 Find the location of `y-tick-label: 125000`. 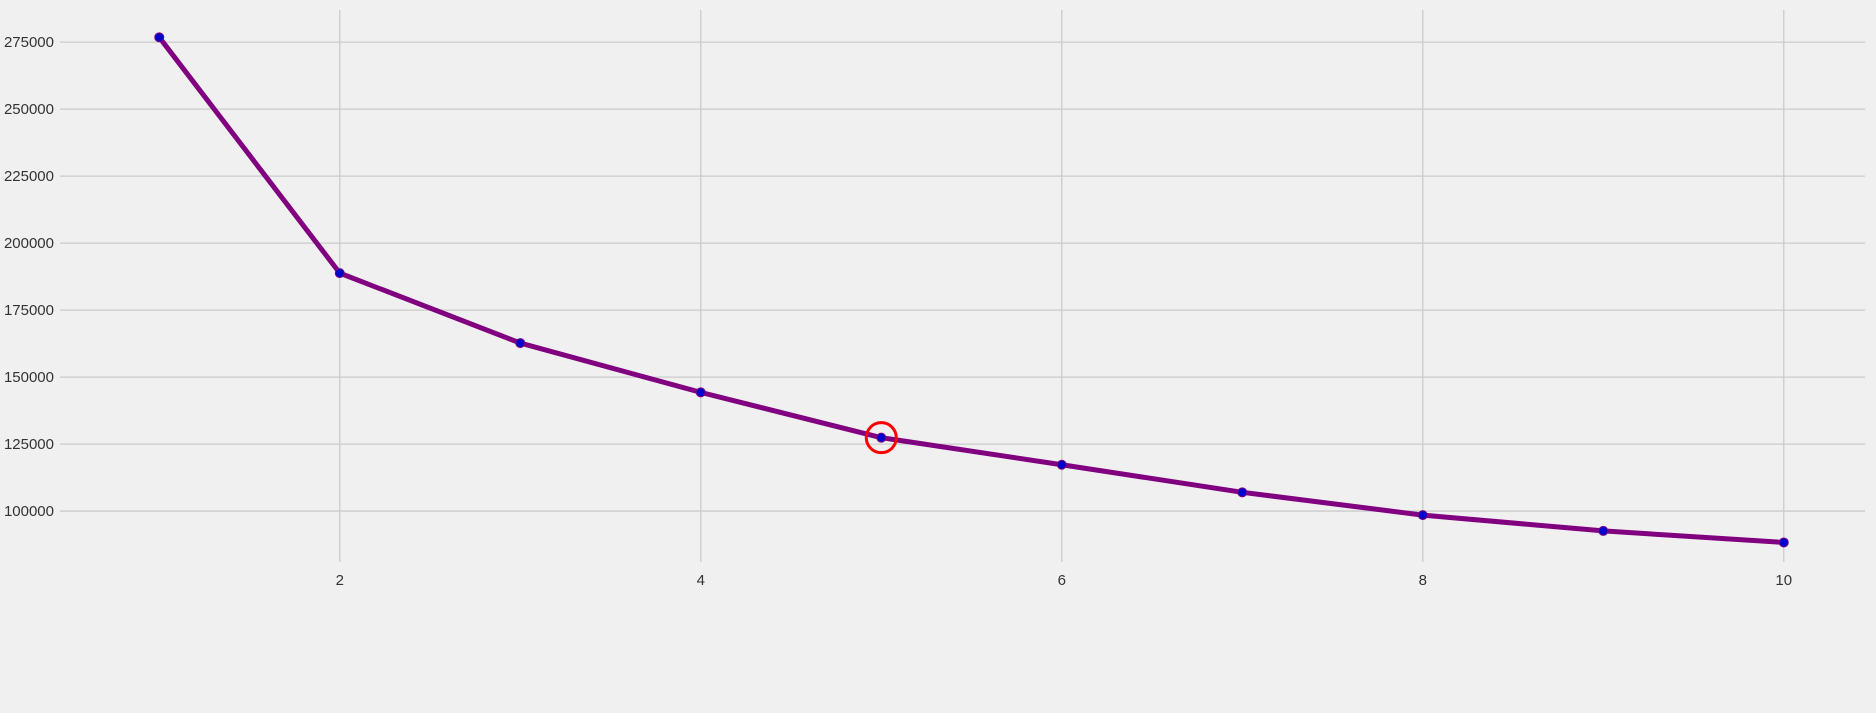

y-tick-label: 125000 is located at coordinates (29, 444).